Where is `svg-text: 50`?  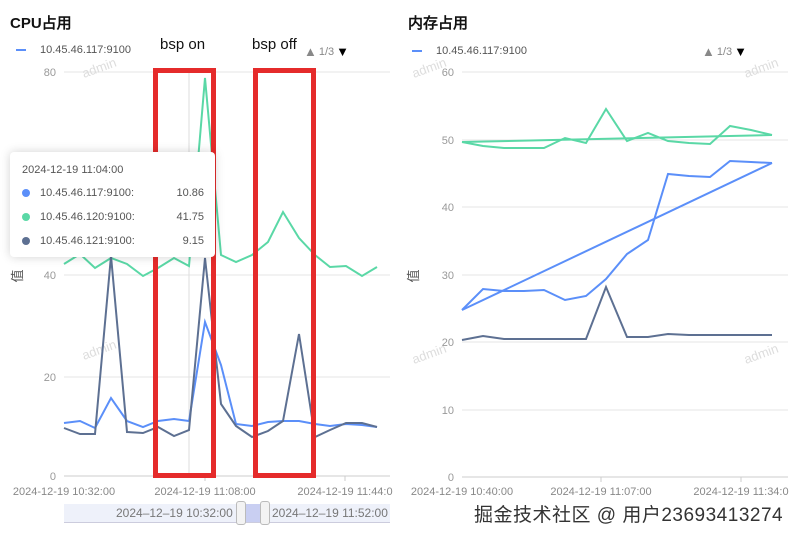
svg-text: 50 is located at coordinates (448, 141).